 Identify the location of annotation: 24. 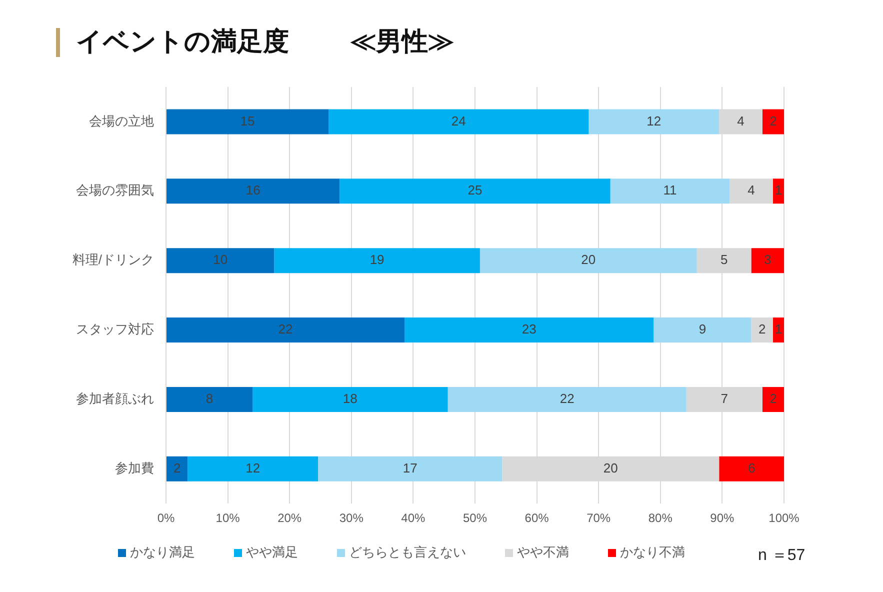
(458, 120).